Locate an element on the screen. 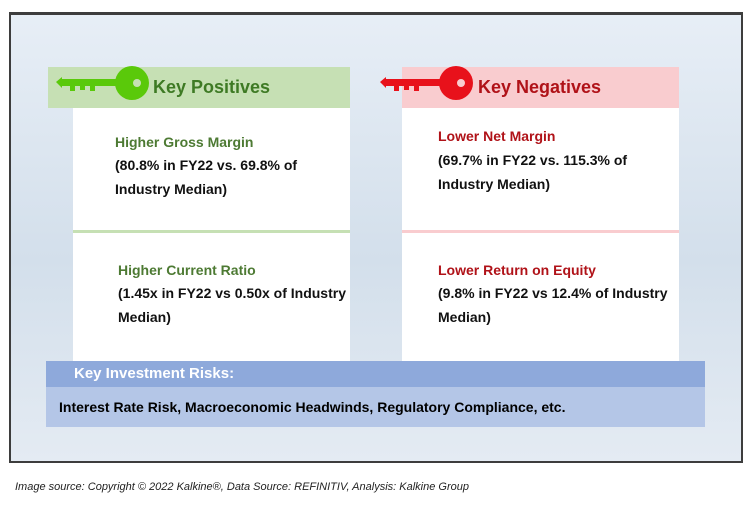 This screenshot has height=511, width=751. positive-divider is located at coordinates (211, 231).